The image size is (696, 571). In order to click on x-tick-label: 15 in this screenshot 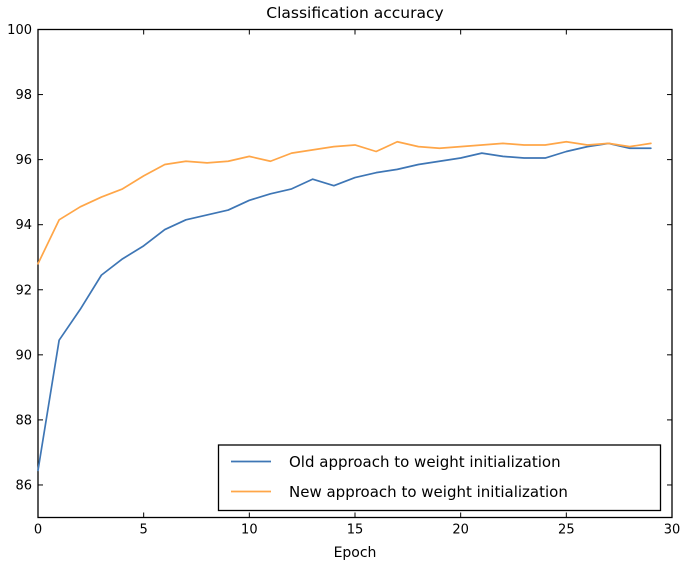, I will do `click(355, 530)`.